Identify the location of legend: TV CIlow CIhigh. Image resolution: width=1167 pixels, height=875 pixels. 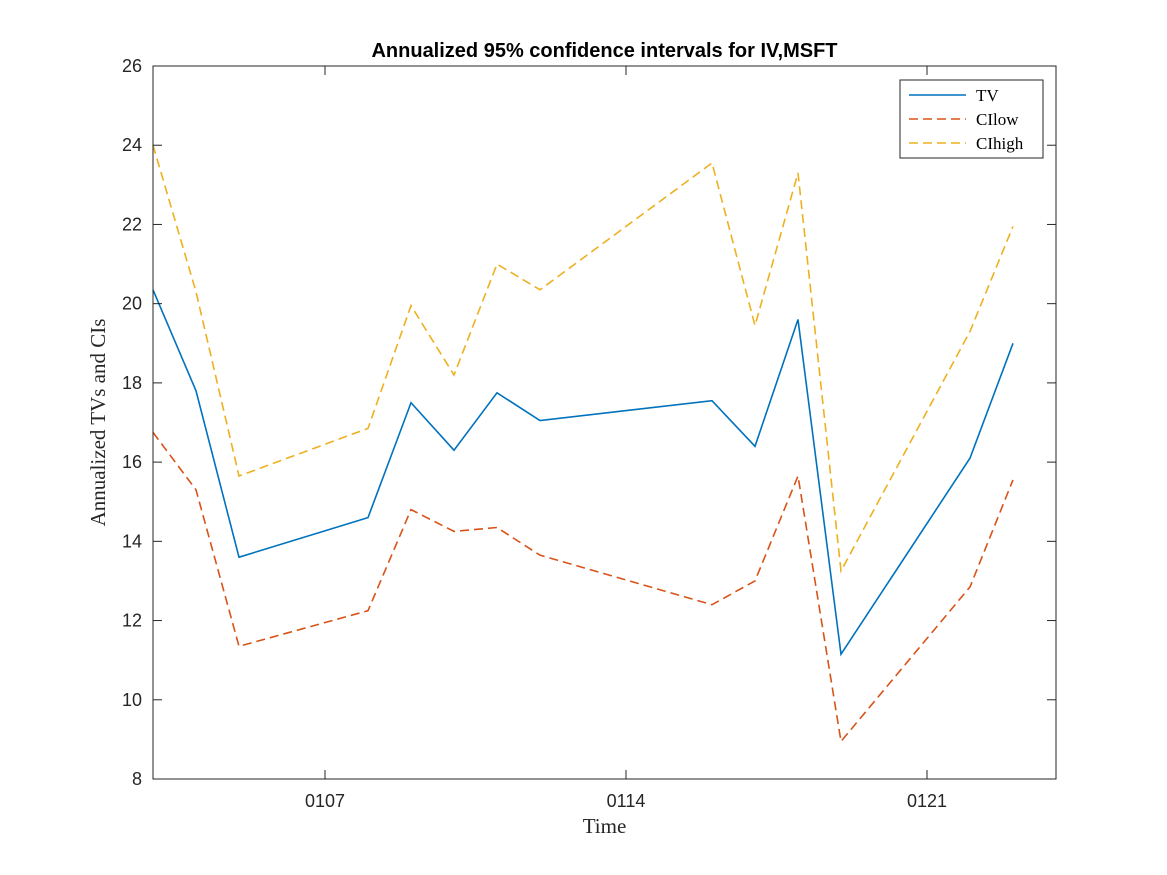
(971, 119).